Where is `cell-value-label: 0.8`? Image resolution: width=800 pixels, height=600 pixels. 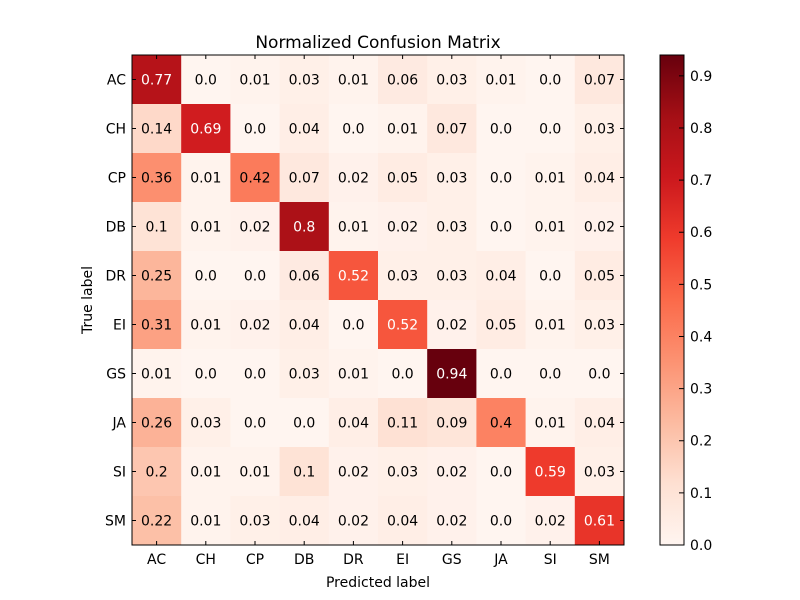 cell-value-label: 0.8 is located at coordinates (304, 228).